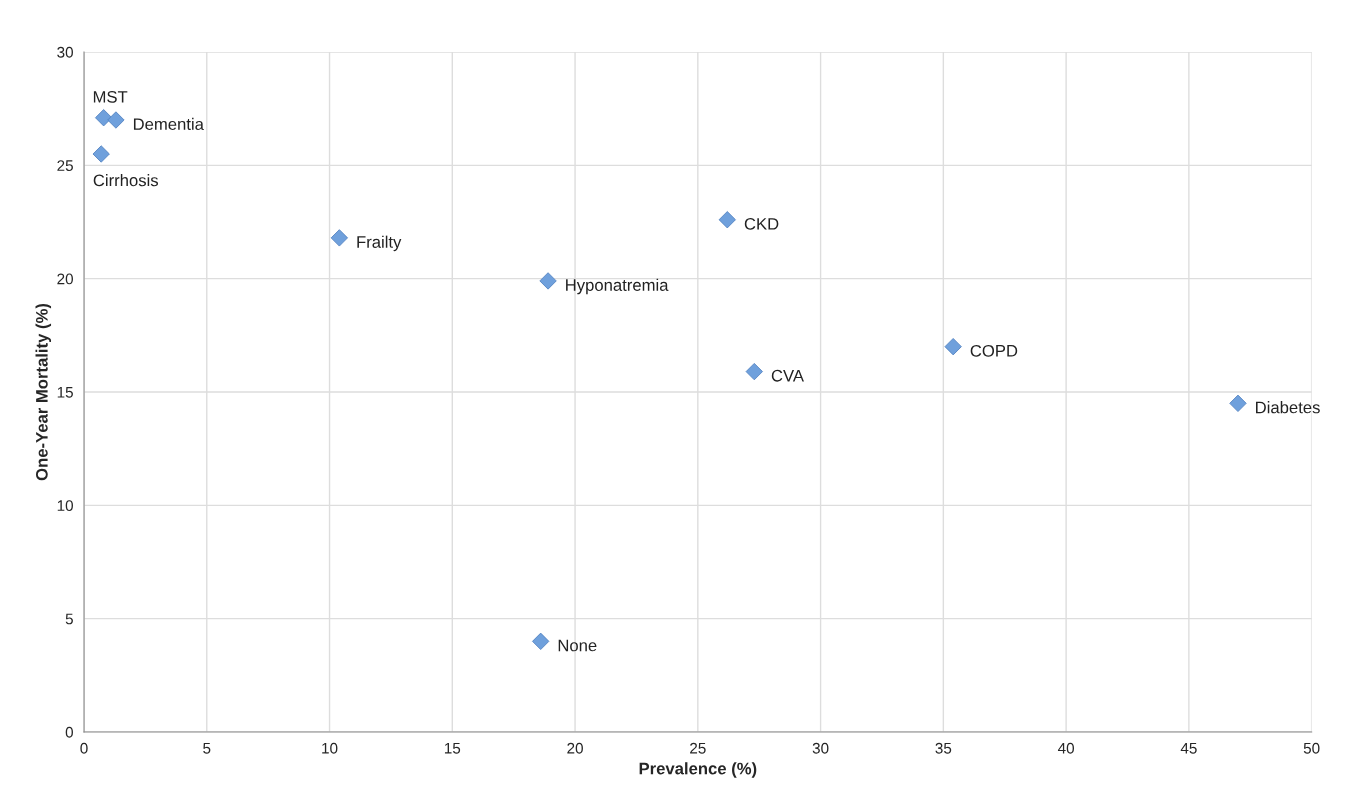 The width and height of the screenshot is (1355, 800). Describe the element at coordinates (65, 506) in the screenshot. I see `y-tick-label: 10` at that location.